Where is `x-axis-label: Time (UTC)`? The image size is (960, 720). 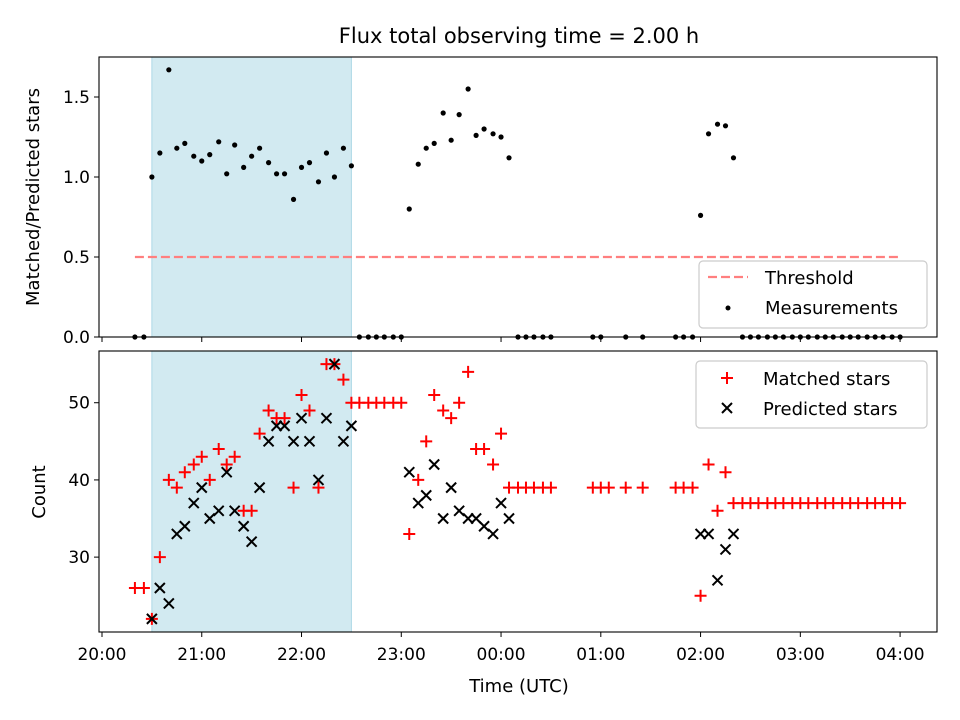
x-axis-label: Time (UTC) is located at coordinates (518, 686).